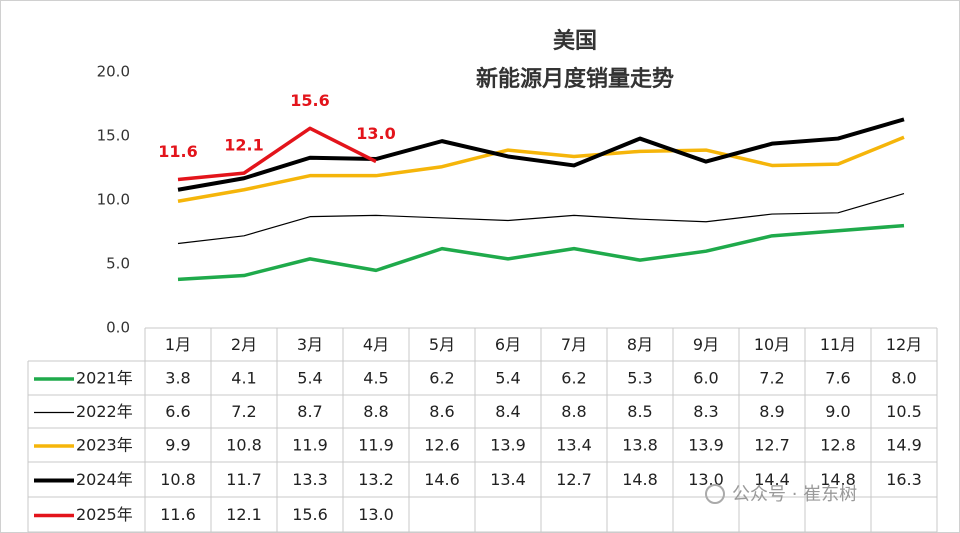 The height and width of the screenshot is (533, 960). I want to click on x-tick-label: 9月, so click(706, 344).